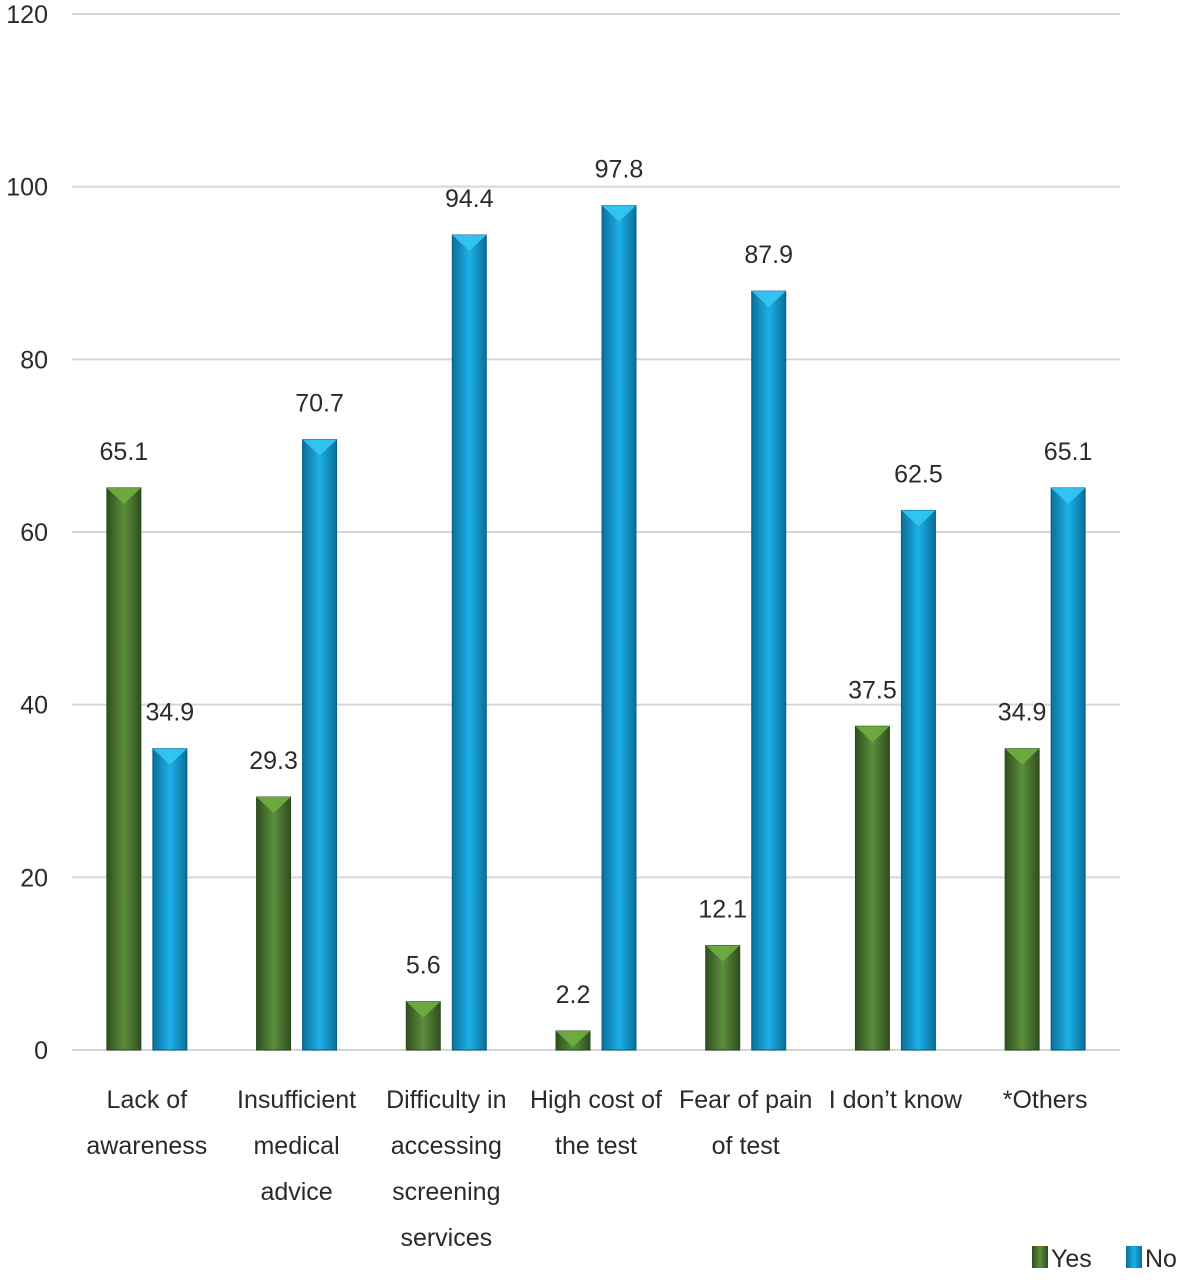  I want to click on data-label: 70.7, so click(319, 404).